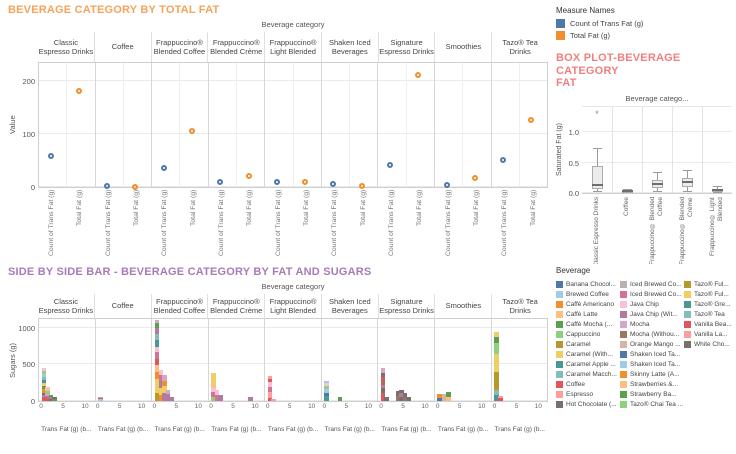 This screenshot has height=454, width=736. I want to click on legend-item: Brewed Coffee, so click(588, 294).